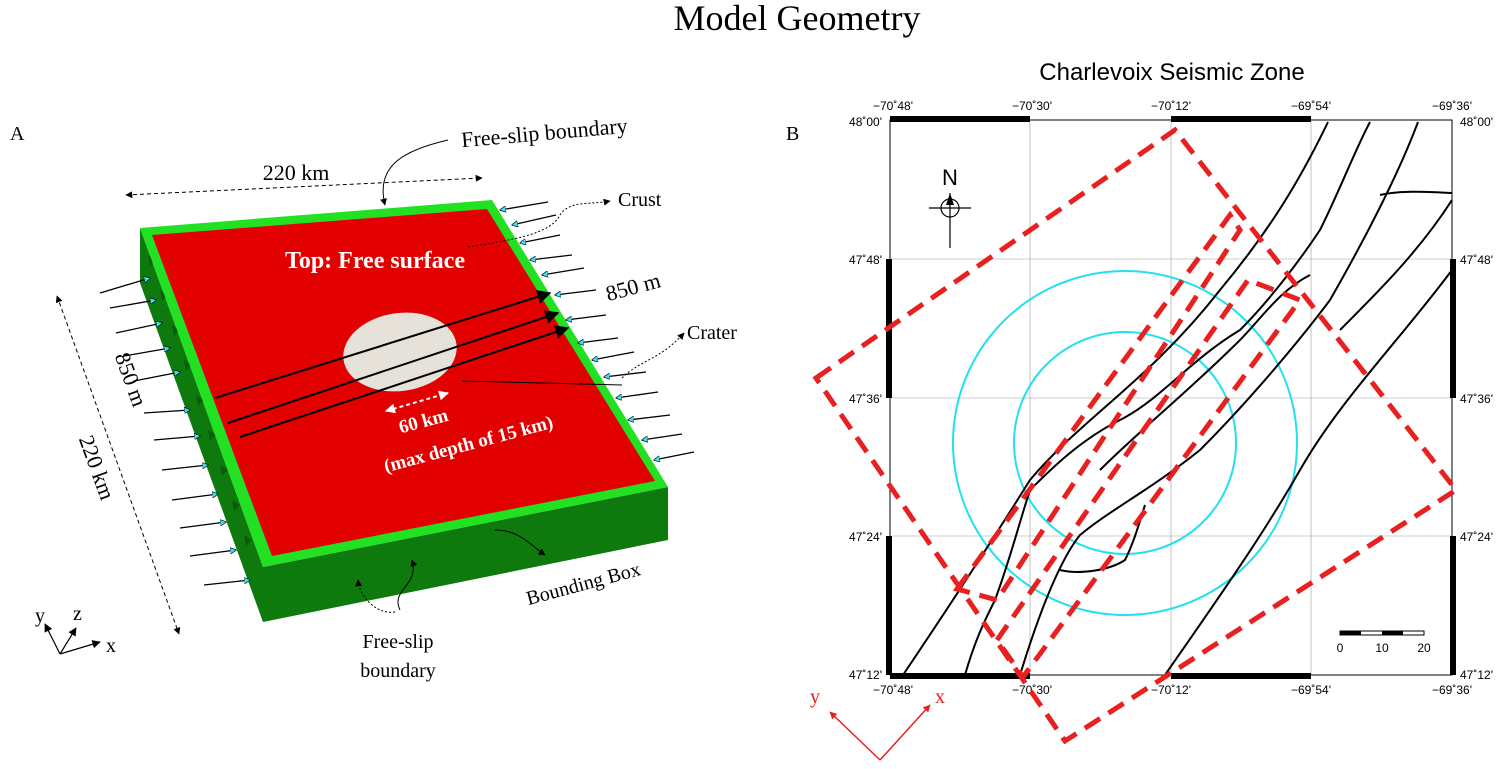 The height and width of the screenshot is (769, 1500). Describe the element at coordinates (1382, 648) in the screenshot. I see `scale-label-10: 10` at that location.